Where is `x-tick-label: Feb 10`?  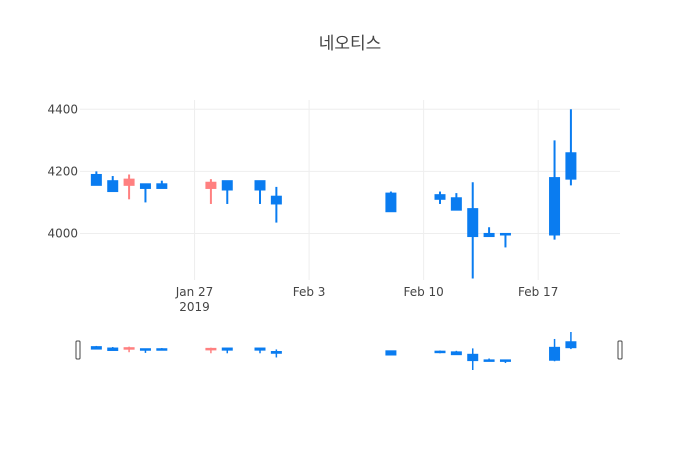 x-tick-label: Feb 10 is located at coordinates (423, 292).